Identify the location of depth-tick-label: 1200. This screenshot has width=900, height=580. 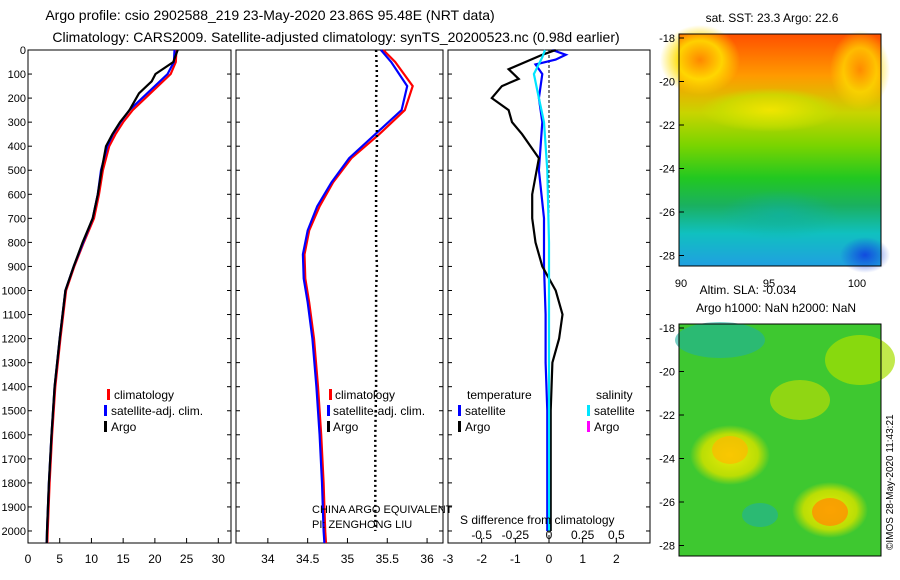
(14, 340).